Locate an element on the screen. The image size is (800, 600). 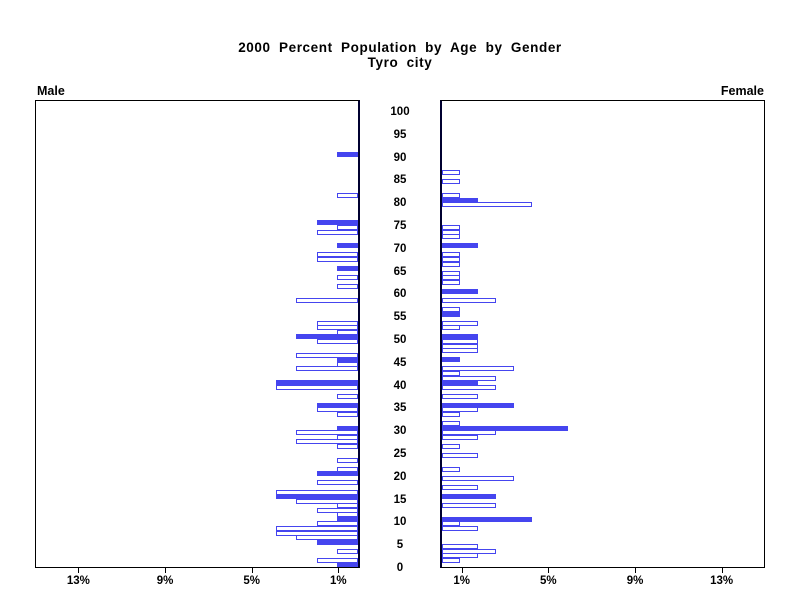
age-tick-65: 65 is located at coordinates (400, 271).